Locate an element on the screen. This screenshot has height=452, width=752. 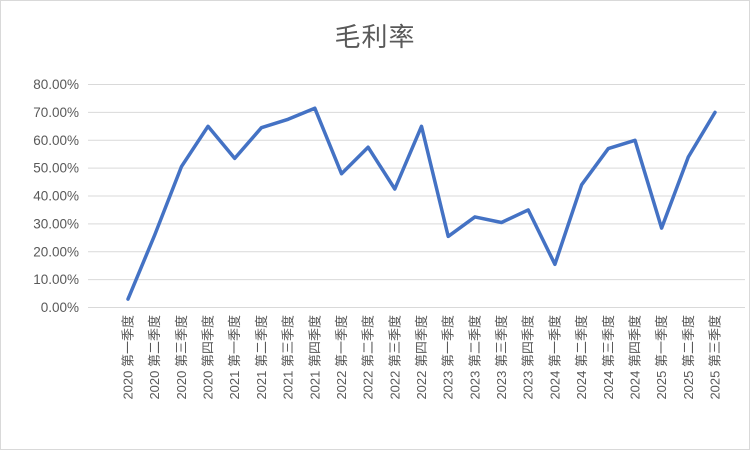
y-axis-tick-label: 50.00% is located at coordinates (56, 168).